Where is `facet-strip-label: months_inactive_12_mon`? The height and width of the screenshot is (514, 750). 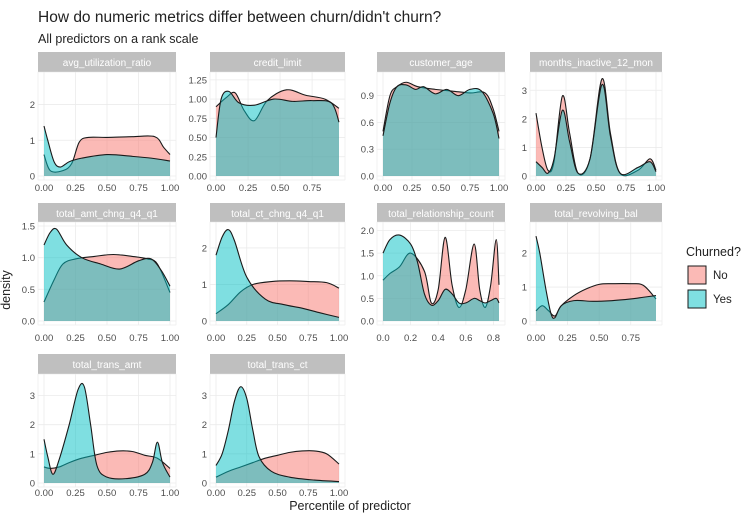
facet-strip-label: months_inactive_12_mon is located at coordinates (596, 63).